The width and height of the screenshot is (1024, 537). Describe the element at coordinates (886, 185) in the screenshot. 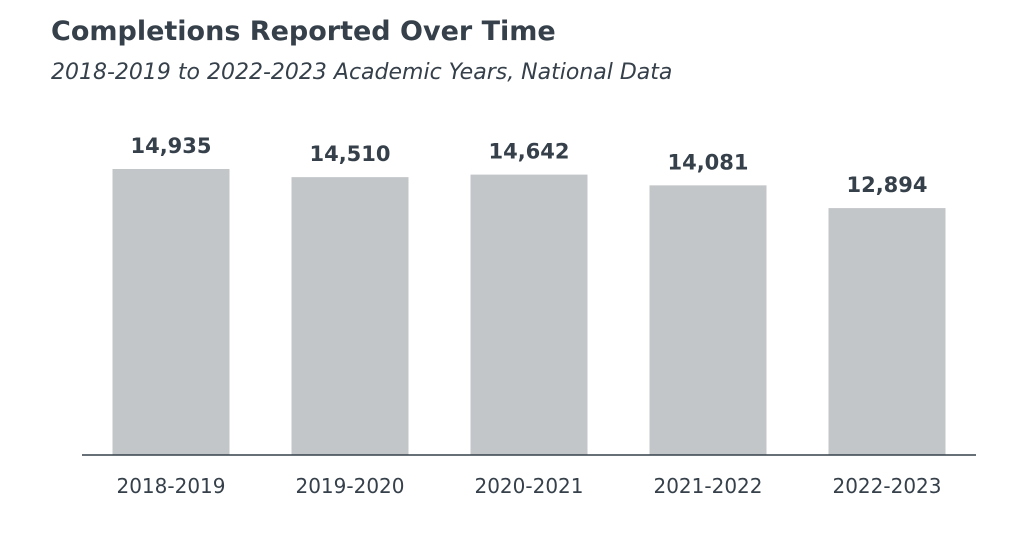

I see `value-label-2022-2023: 12,894` at that location.